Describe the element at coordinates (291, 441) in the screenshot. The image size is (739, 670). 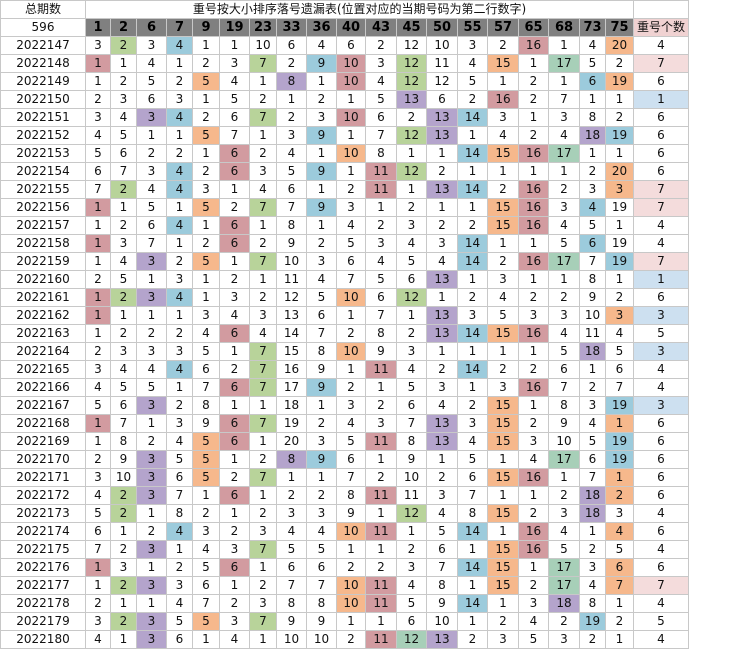
I see `omission-cell: 20` at that location.